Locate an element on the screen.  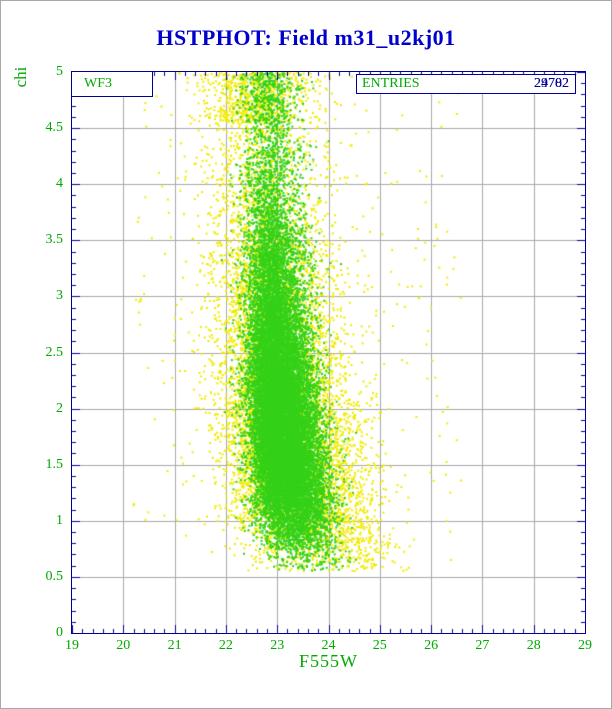
y-tick-label: 0 is located at coordinates (59, 632).